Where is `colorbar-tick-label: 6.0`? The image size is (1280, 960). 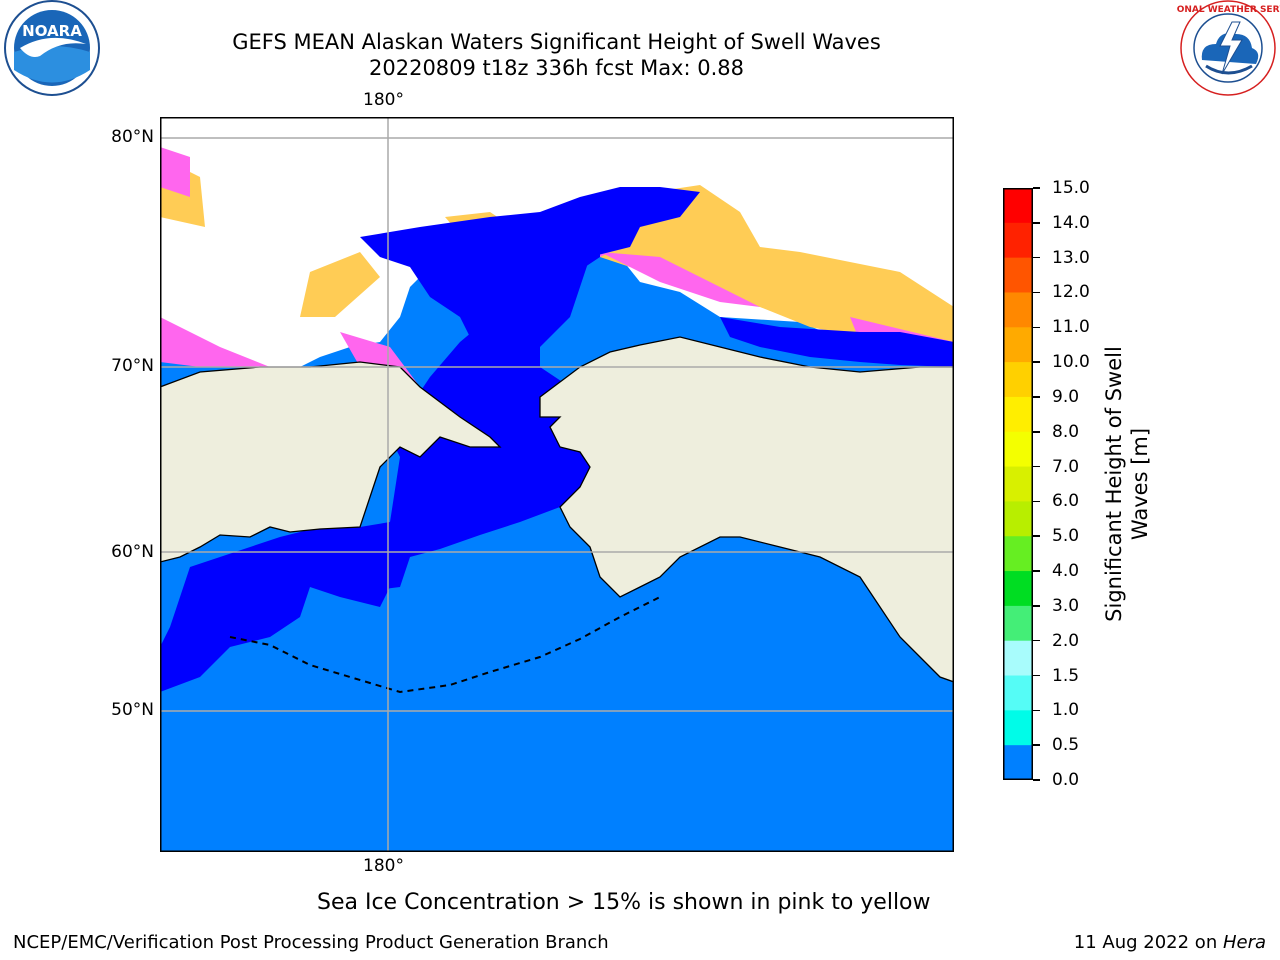 colorbar-tick-label: 6.0 is located at coordinates (1066, 501).